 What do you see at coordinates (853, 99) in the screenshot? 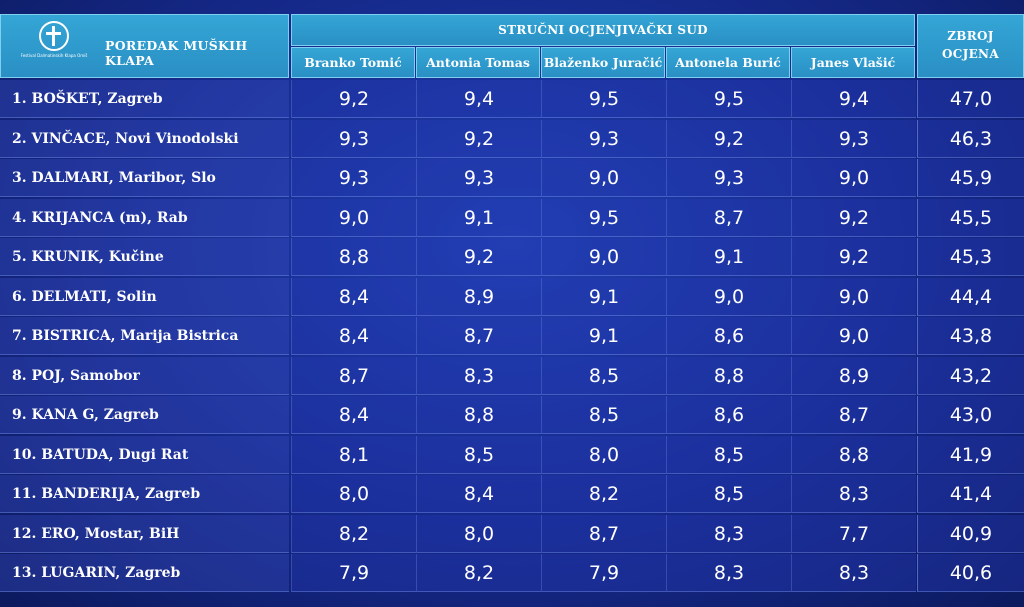
I see `judge-score-5: 9,4` at bounding box center [853, 99].